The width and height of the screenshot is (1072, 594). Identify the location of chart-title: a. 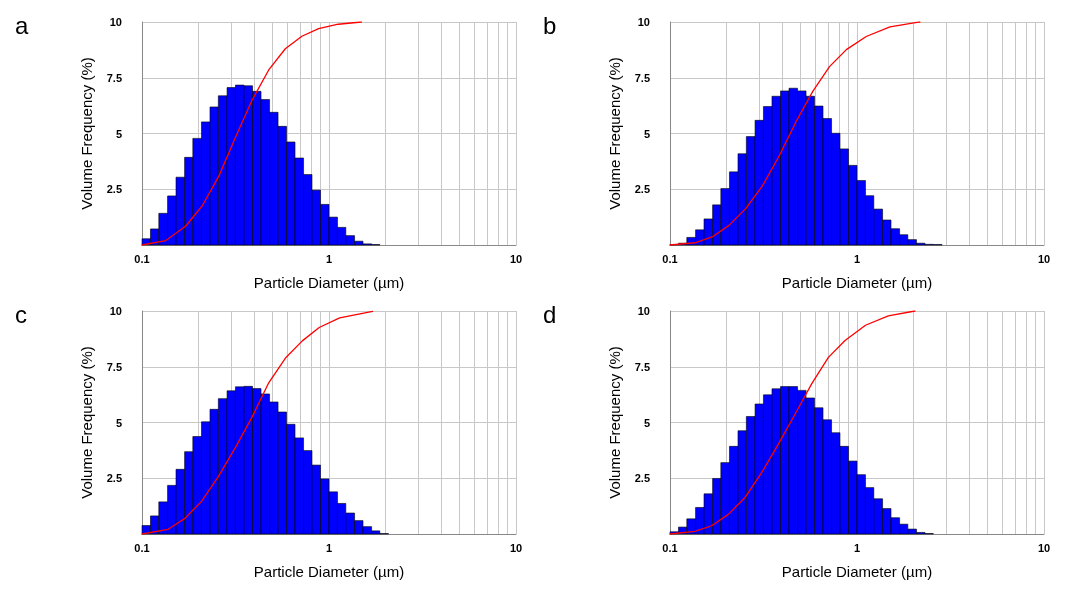
(22, 25).